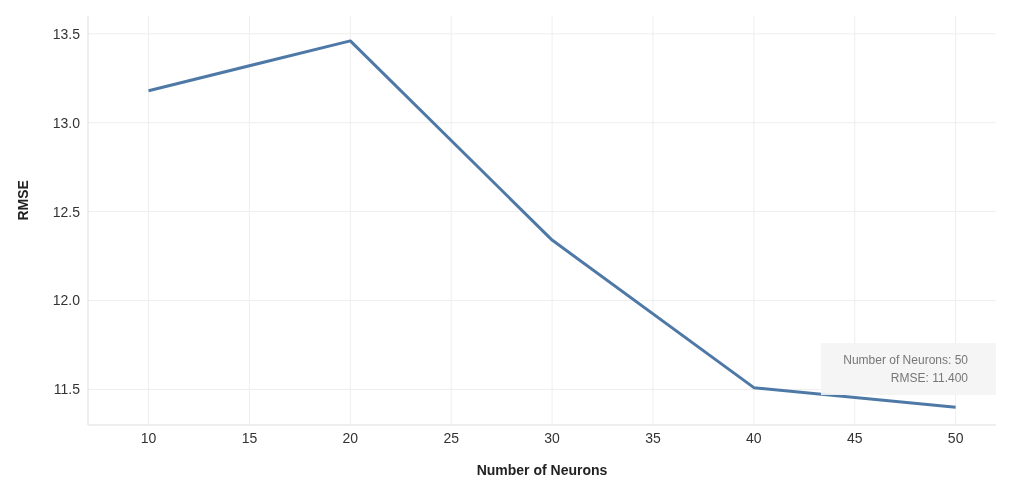  I want to click on y-tick-label: 13.0, so click(66, 122).